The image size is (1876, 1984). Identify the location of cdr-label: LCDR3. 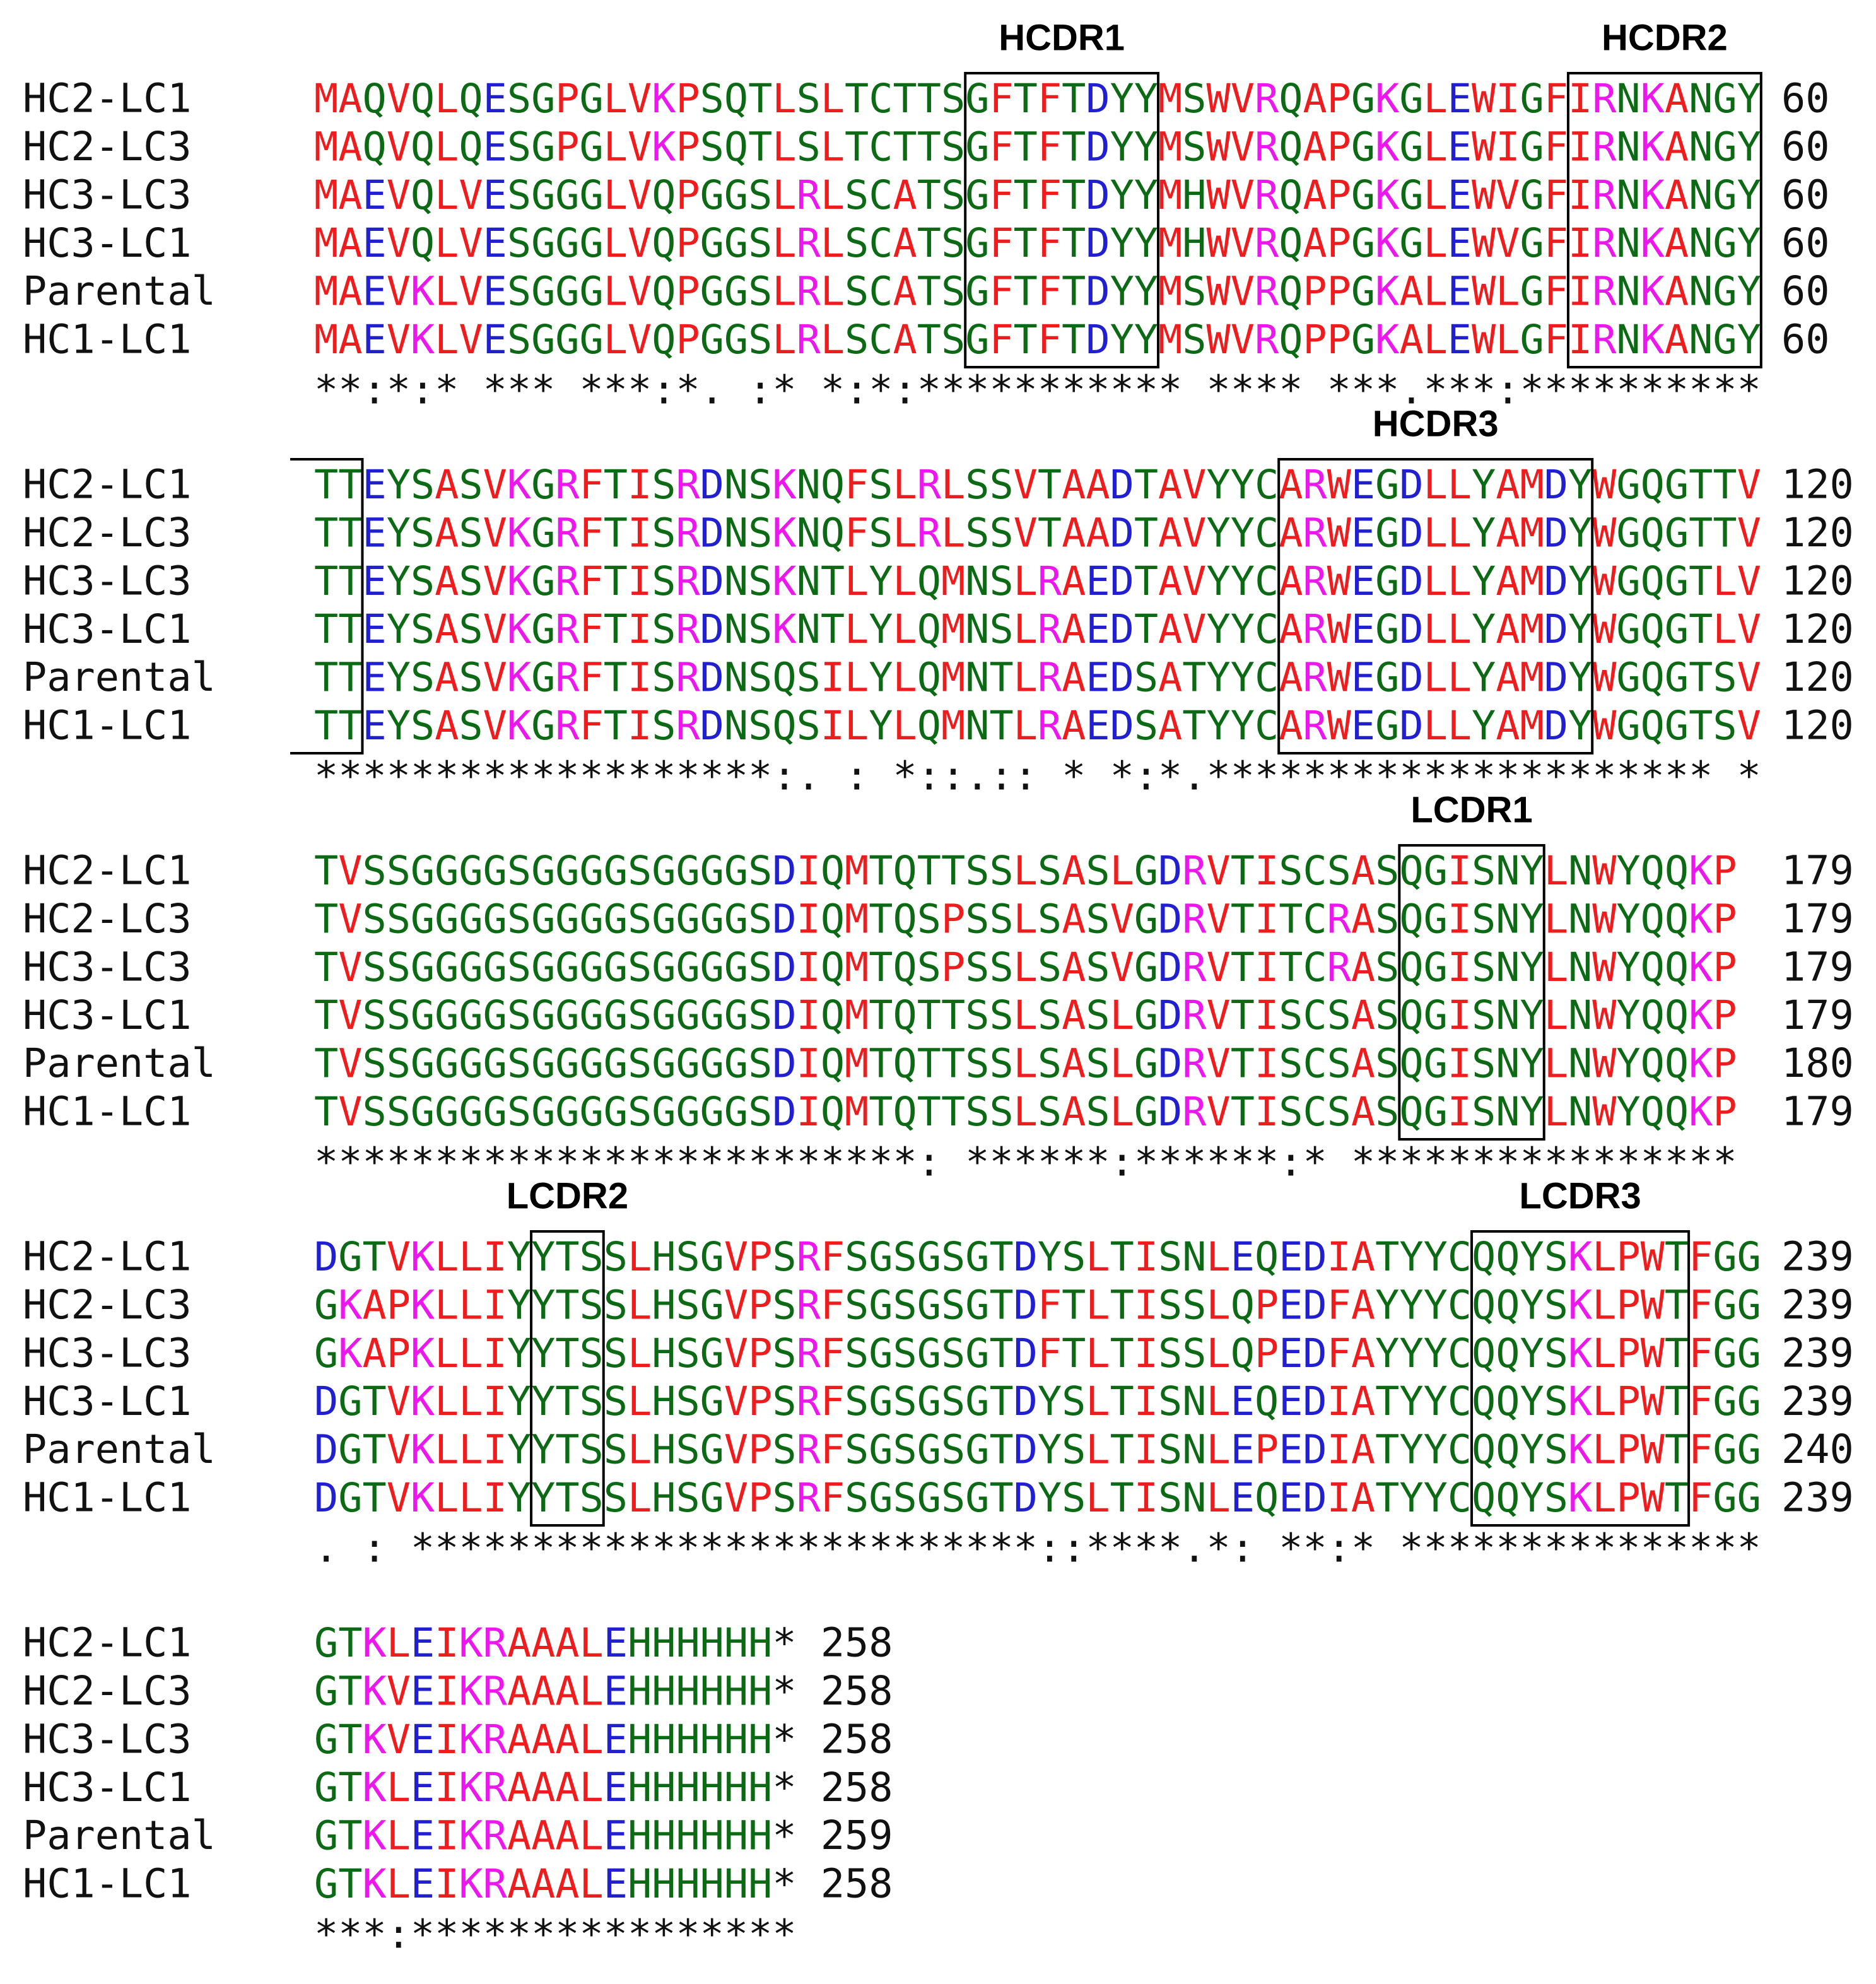
(1580, 1195).